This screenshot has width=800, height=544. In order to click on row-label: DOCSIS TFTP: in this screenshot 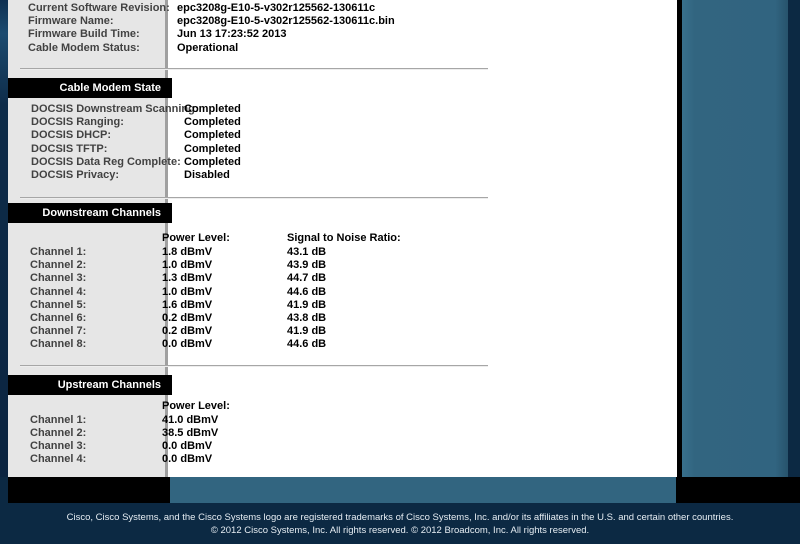, I will do `click(69, 148)`.